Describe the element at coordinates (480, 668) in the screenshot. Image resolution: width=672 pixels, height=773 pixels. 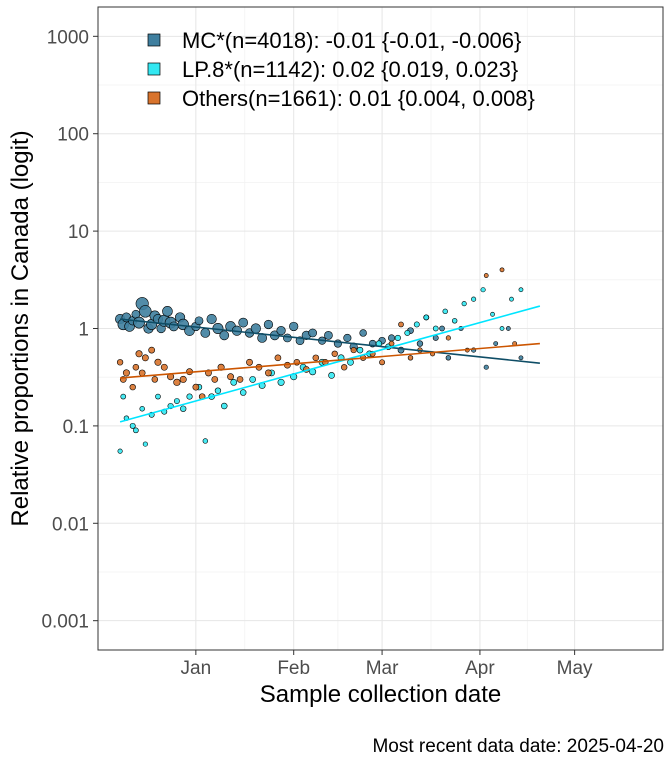
I see `x-tick-label: Apr` at that location.